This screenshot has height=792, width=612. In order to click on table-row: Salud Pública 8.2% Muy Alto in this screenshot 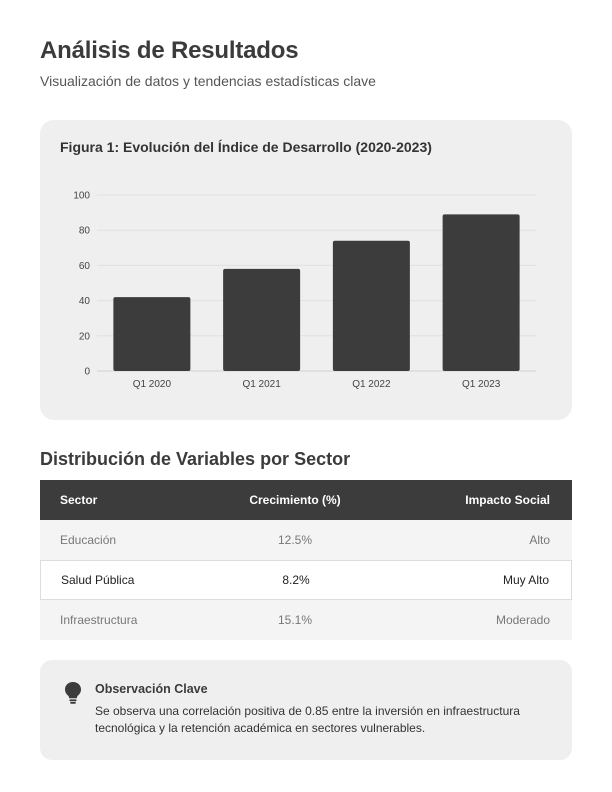, I will do `click(306, 580)`.